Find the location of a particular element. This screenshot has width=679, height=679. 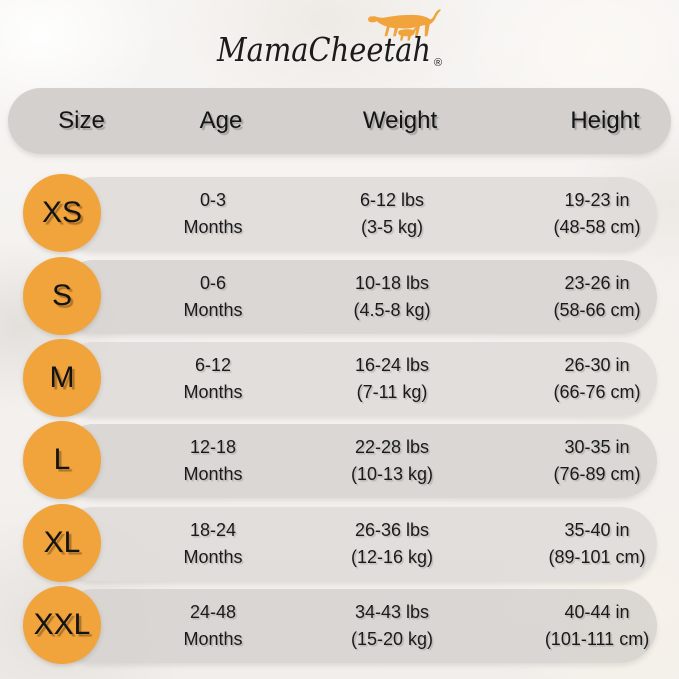

age-range: 0-3 is located at coordinates (212, 200).